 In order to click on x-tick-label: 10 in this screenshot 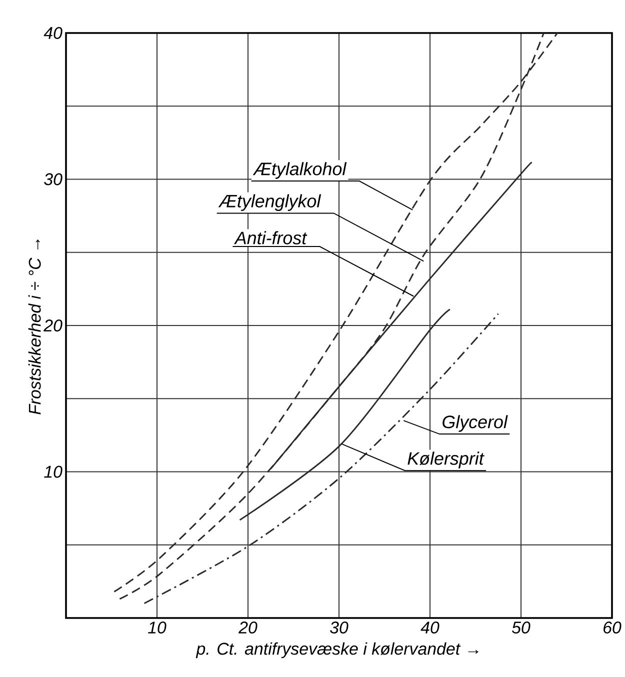, I will do `click(157, 628)`.